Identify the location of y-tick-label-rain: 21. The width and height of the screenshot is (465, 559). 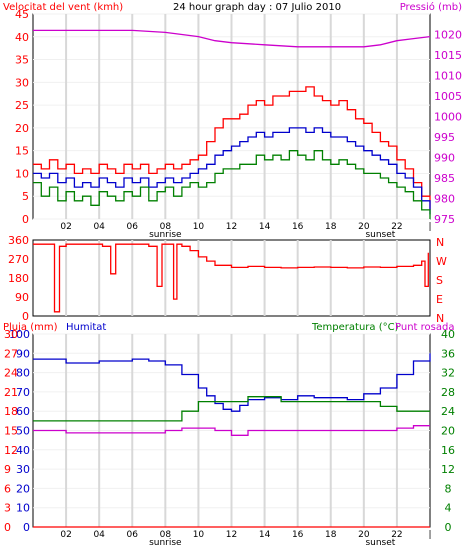
(11, 392).